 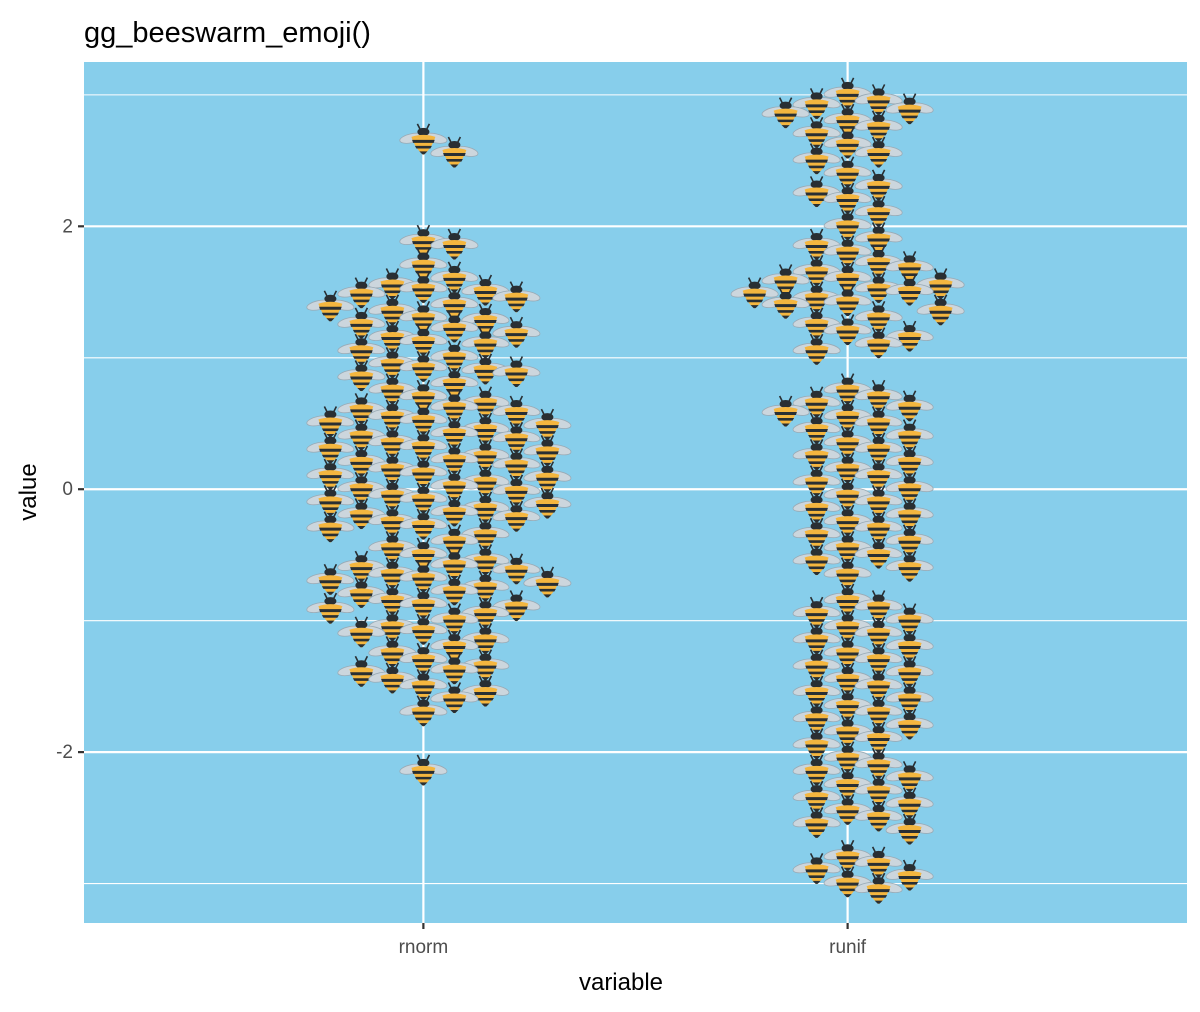 I want to click on y-axis-title: value, so click(x=28, y=491).